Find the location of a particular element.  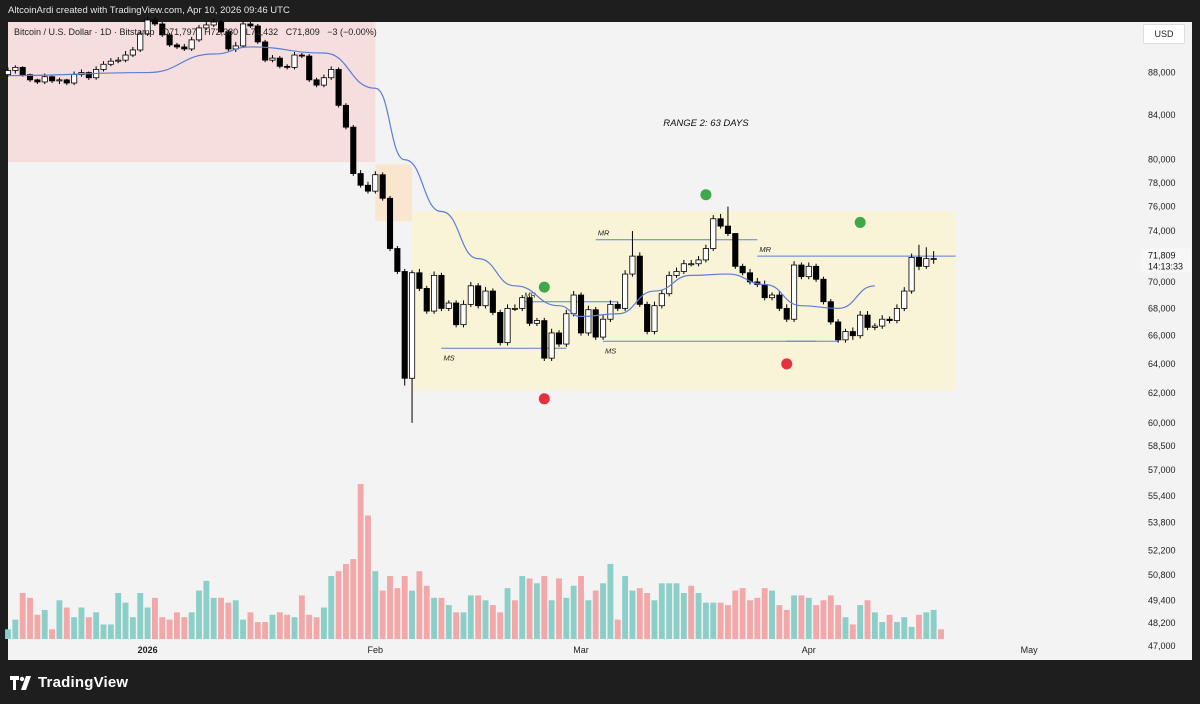

last-price-countdown: 14:13:33 is located at coordinates (1165, 267).